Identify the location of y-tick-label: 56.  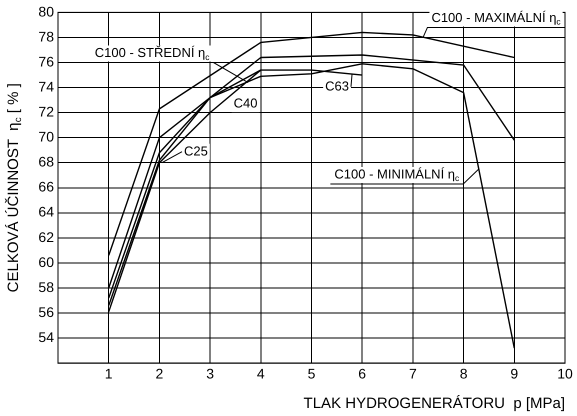
(46, 312).